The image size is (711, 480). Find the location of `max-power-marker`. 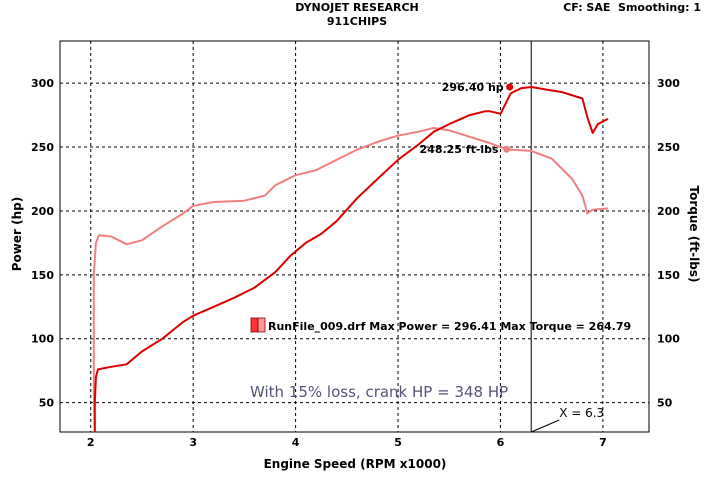

max-power-marker is located at coordinates (510, 87).